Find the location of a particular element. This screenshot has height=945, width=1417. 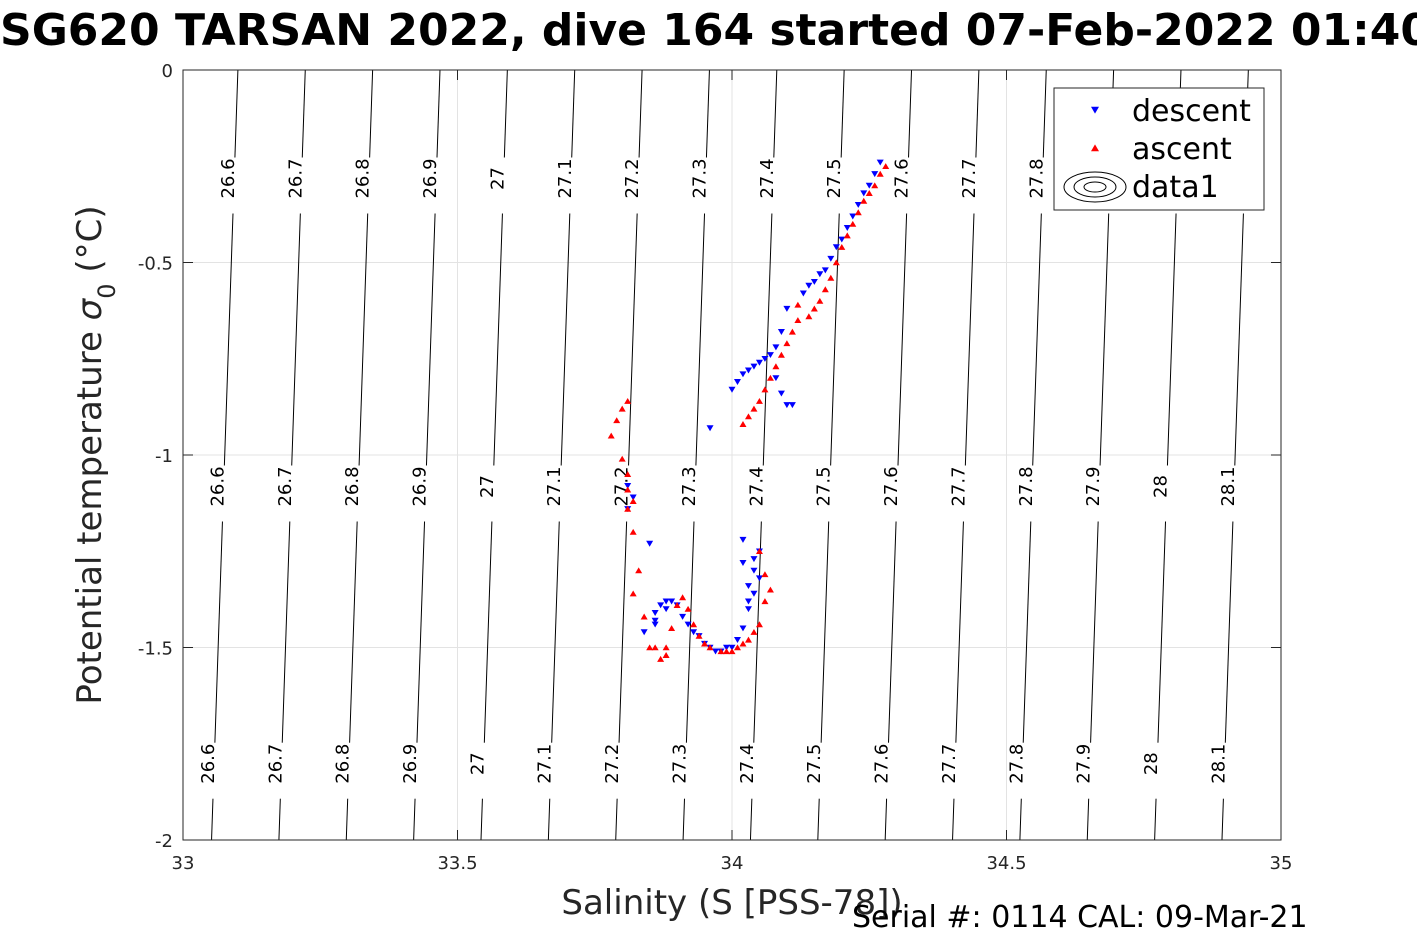

contour-label: 27.3 is located at coordinates (679, 764).